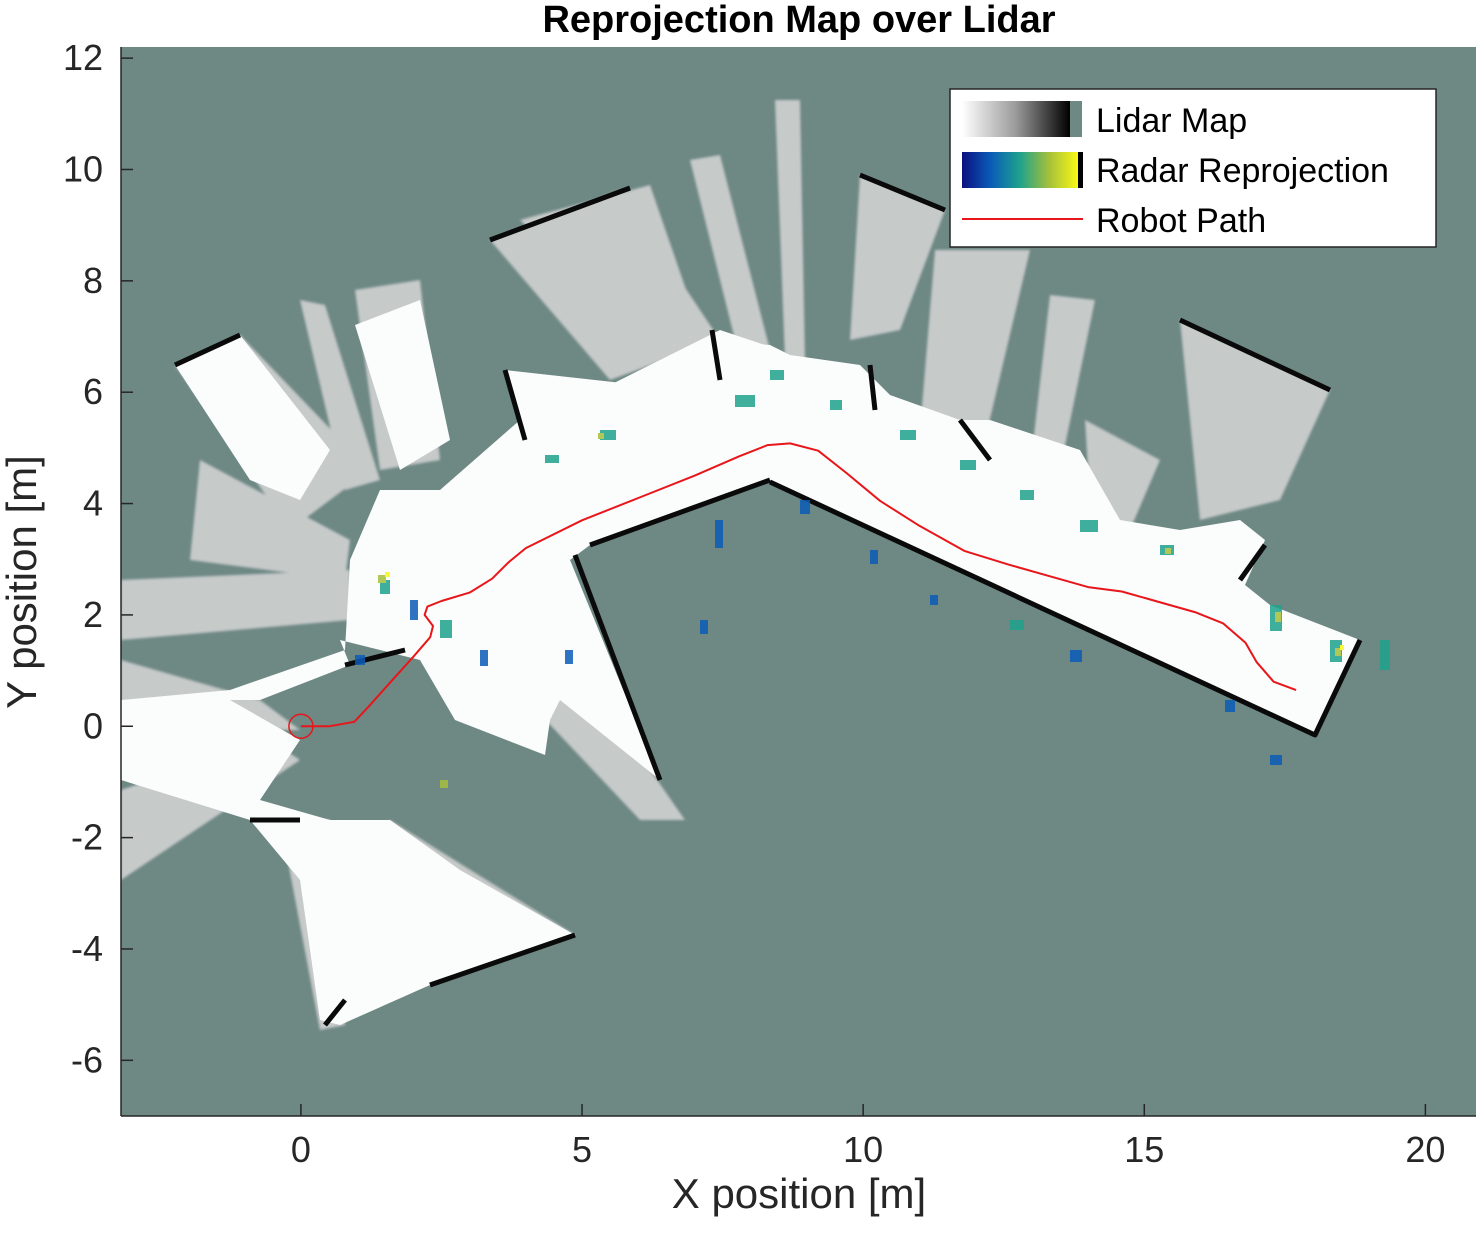 Image resolution: width=1479 pixels, height=1247 pixels. I want to click on y-ticks: -6 -4 -2 0 2 4 6 8 10 12, so click(98, 558).